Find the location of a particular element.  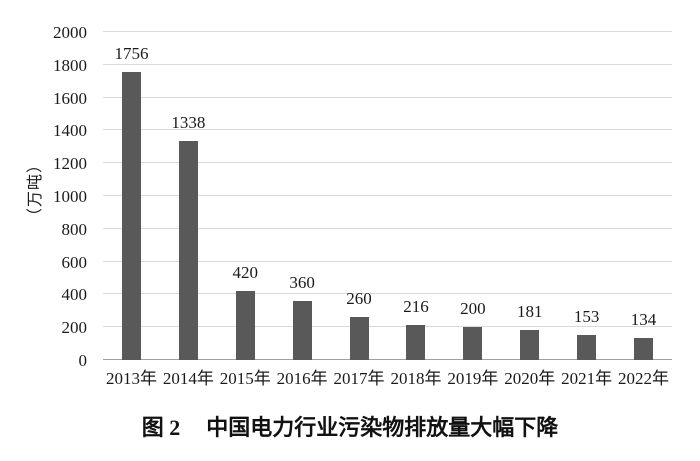

bar-value-label: 1338 is located at coordinates (188, 122).